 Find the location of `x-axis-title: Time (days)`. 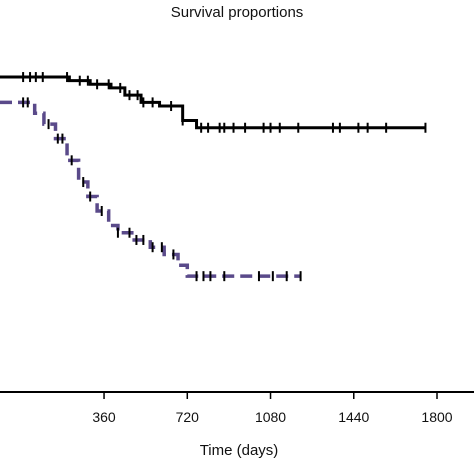

x-axis-title: Time (days) is located at coordinates (239, 450).